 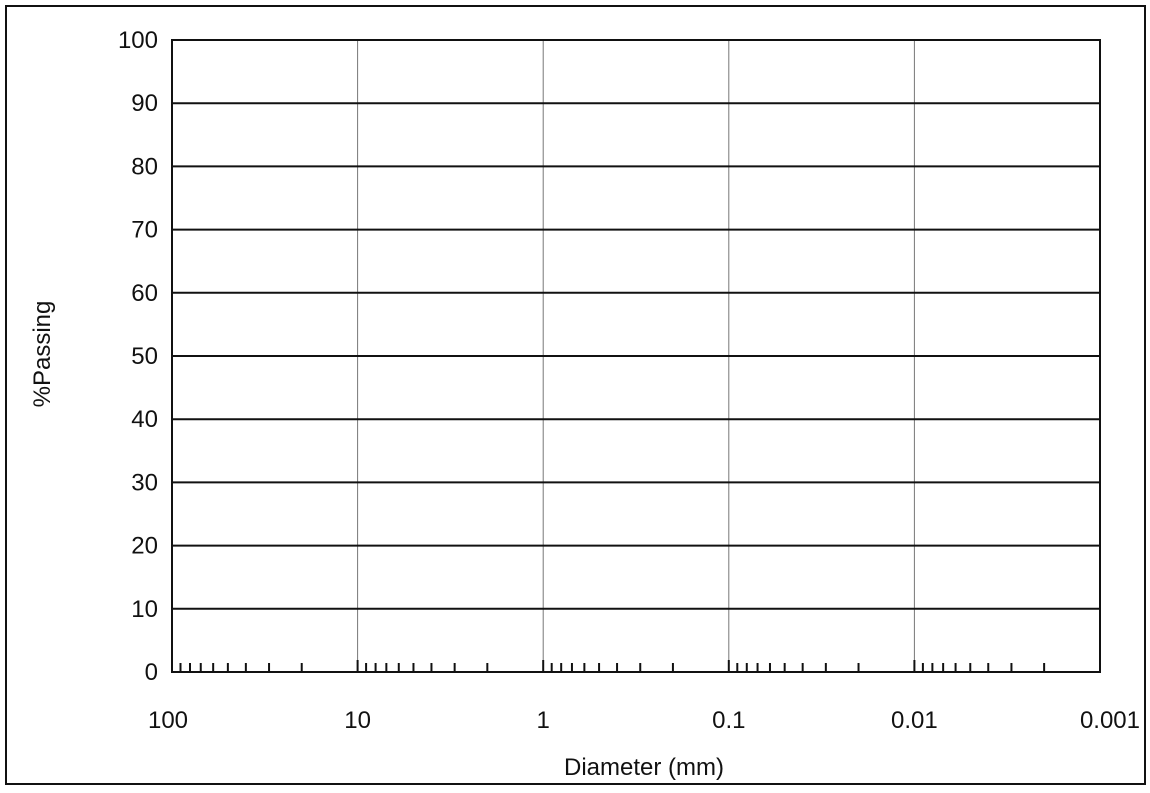 I want to click on y-tick-label: 100, so click(x=138, y=40).